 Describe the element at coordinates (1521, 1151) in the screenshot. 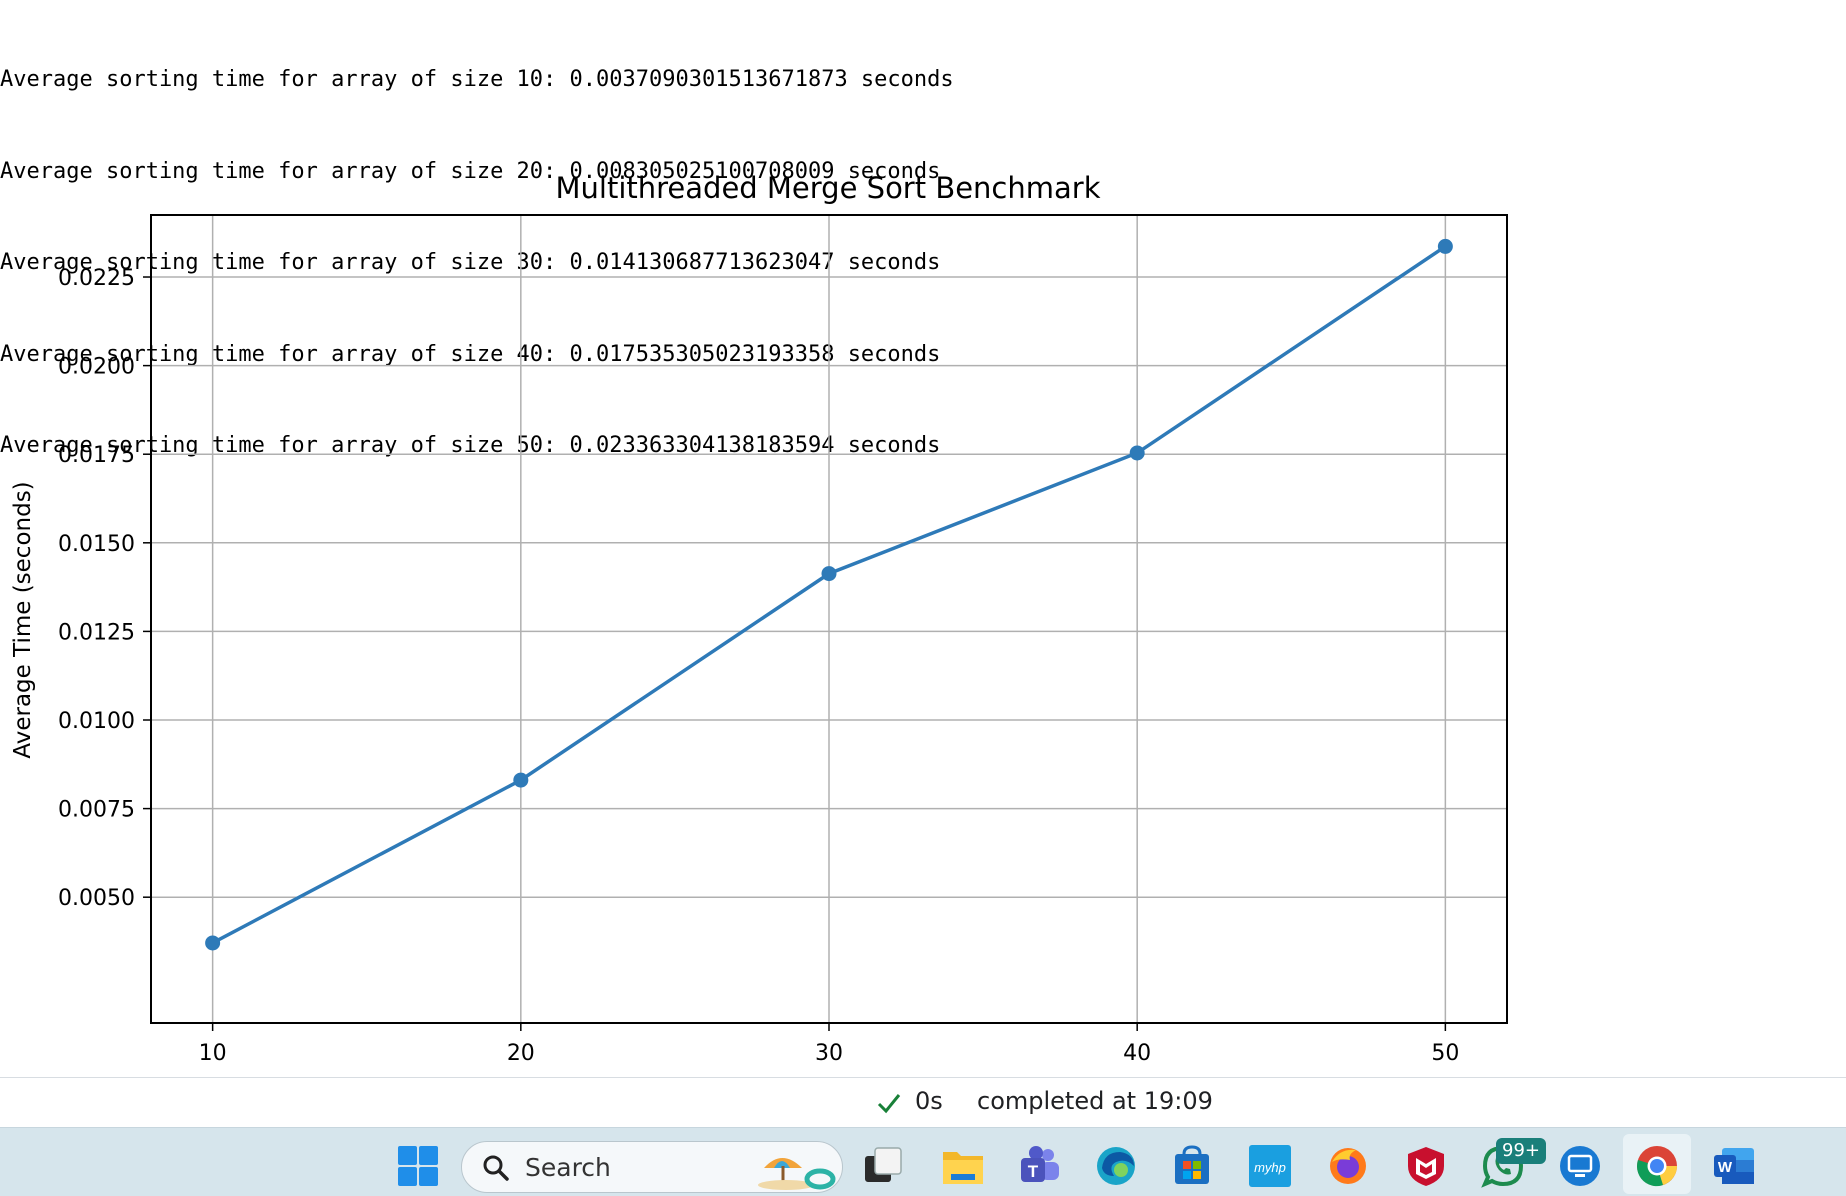

I see `notification-badge: 99+` at that location.